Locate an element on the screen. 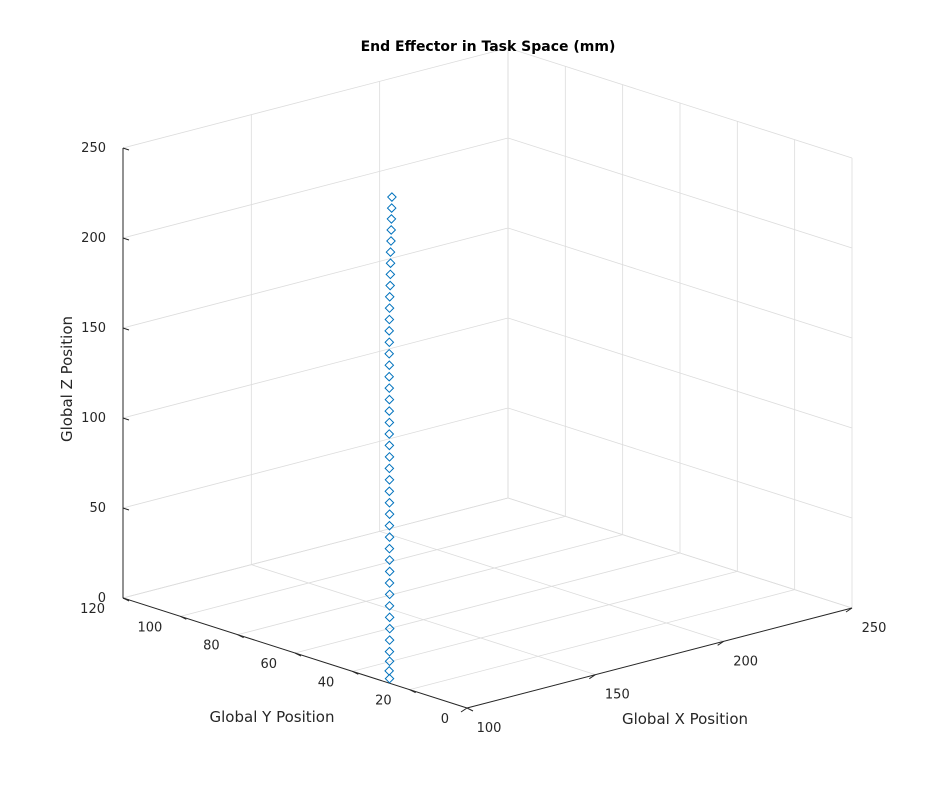  z-axis-label: Global Z Position is located at coordinates (67, 379).